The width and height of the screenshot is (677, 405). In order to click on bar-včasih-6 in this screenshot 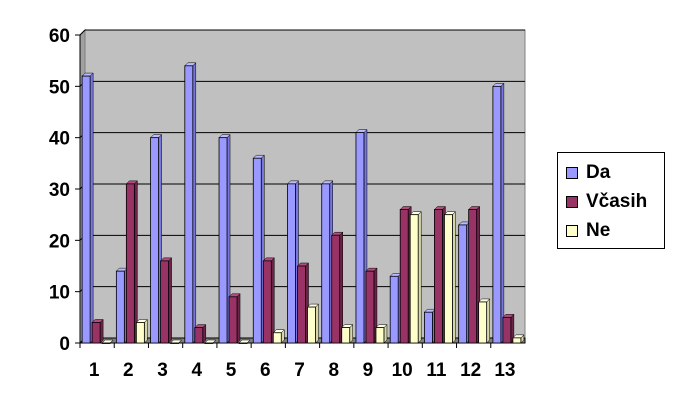, I will do `click(267, 302)`.